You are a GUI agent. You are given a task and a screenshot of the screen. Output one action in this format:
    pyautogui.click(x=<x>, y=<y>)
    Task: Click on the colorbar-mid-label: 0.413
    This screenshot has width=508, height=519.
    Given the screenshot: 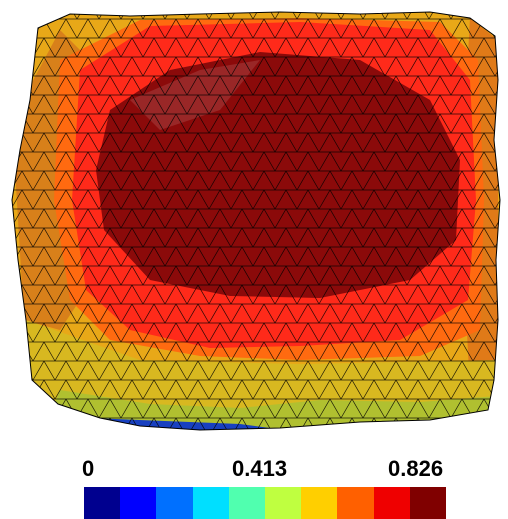 What is the action you would take?
    pyautogui.click(x=260, y=468)
    